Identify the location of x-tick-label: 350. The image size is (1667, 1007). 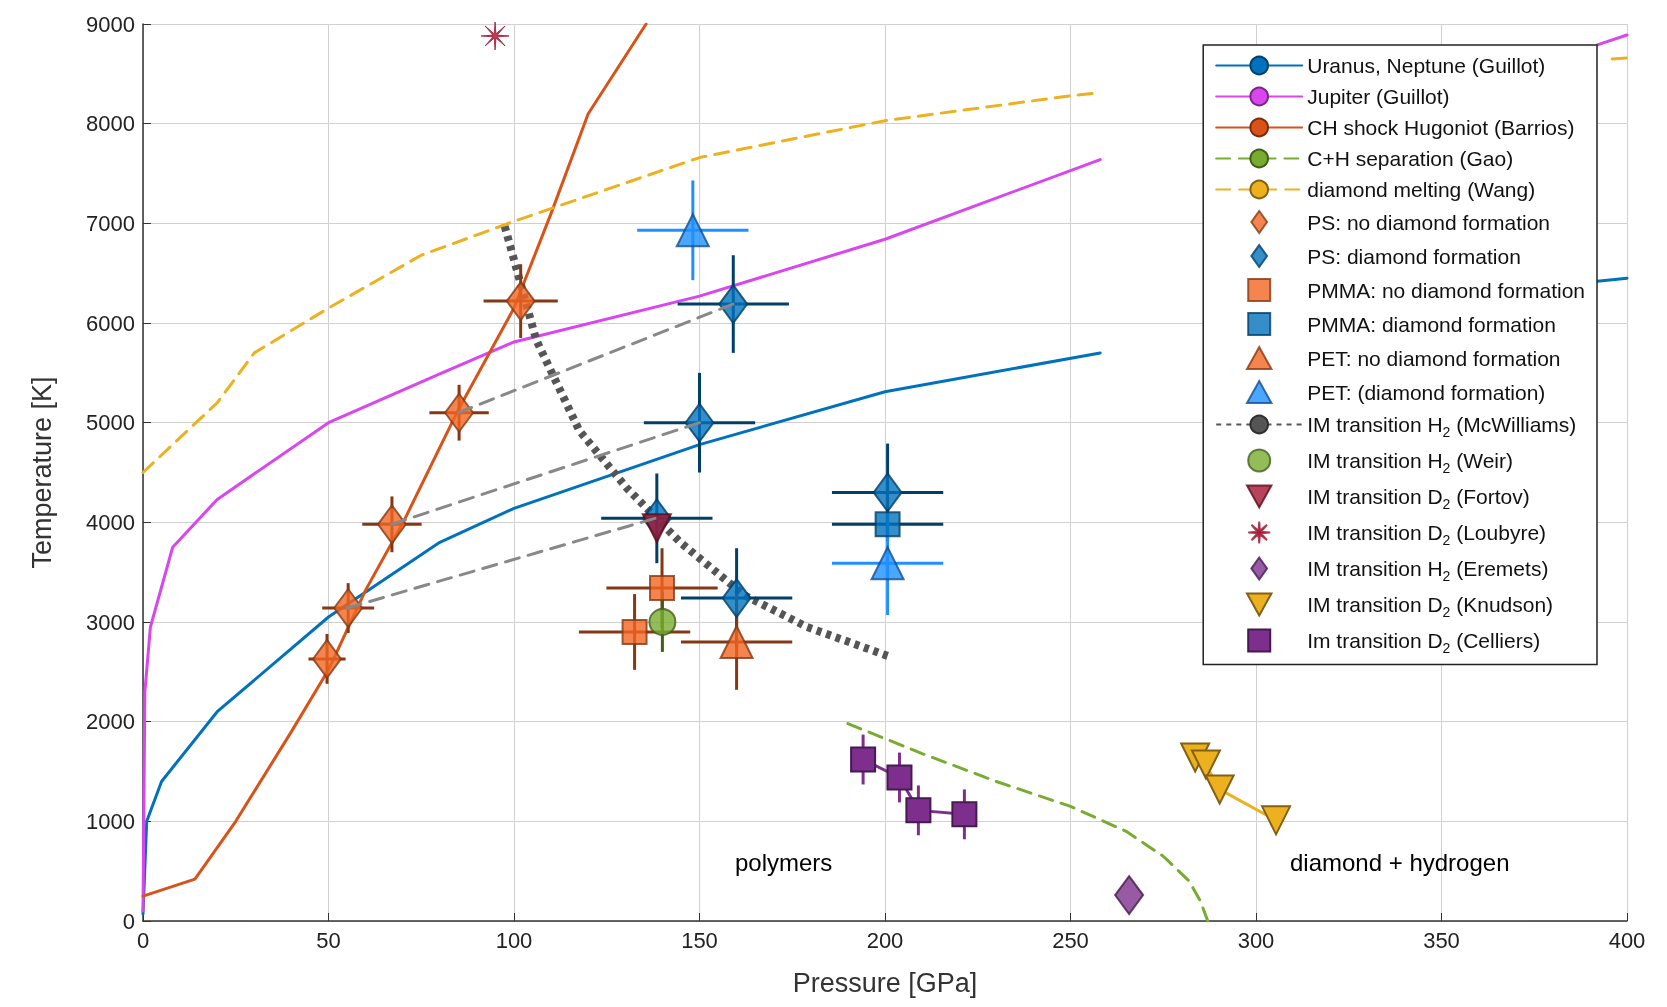
(1441, 940).